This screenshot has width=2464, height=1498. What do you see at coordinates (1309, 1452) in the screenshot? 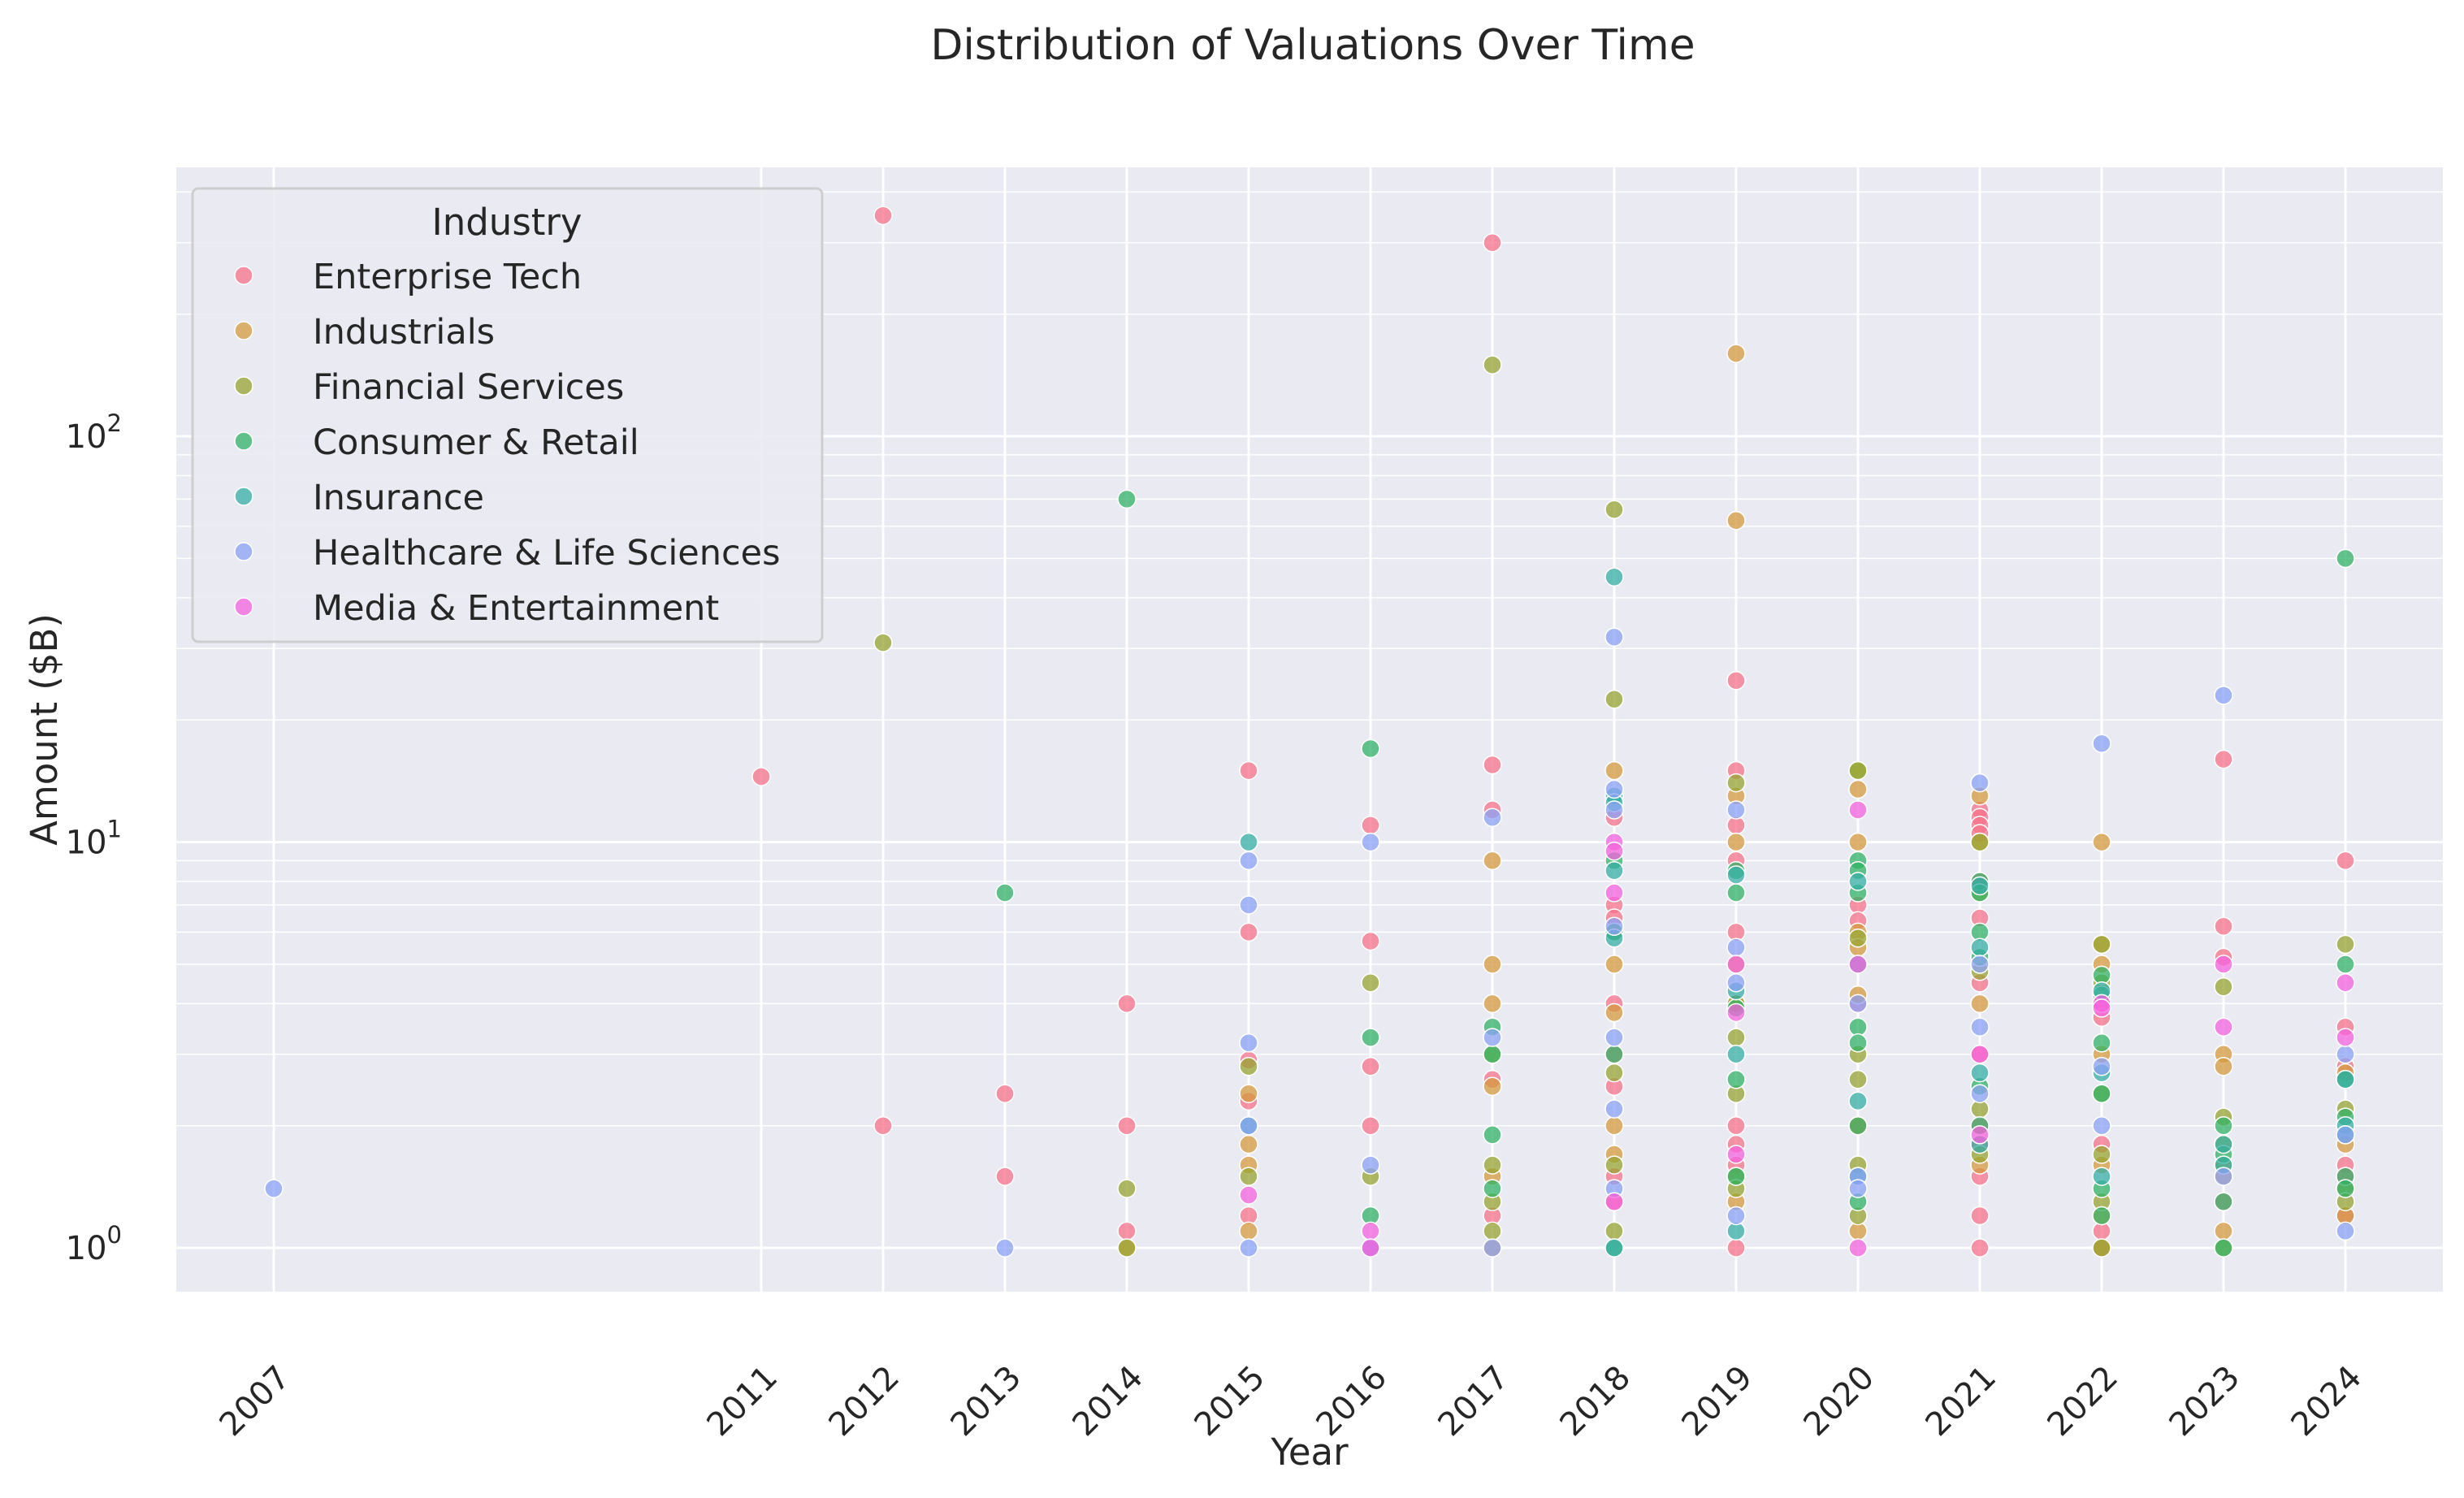
I see `x-axis-label: Year` at bounding box center [1309, 1452].